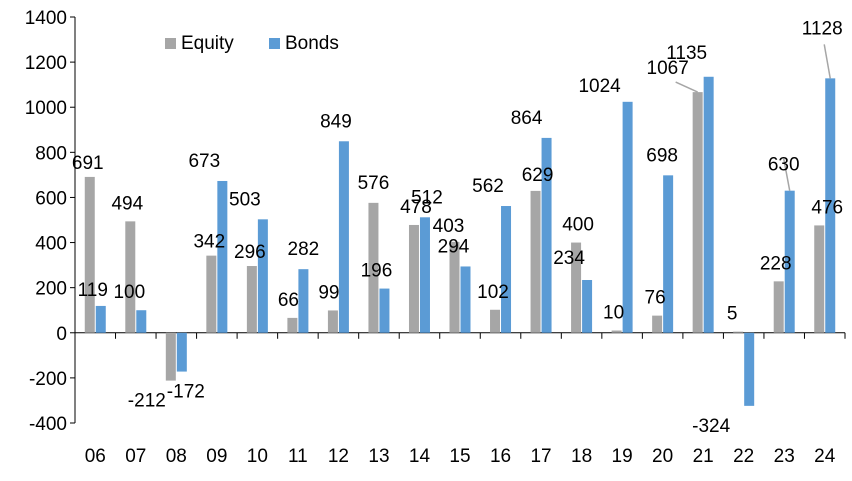 This screenshot has width=852, height=481. I want to click on bonds-value-label: 119, so click(93, 290).